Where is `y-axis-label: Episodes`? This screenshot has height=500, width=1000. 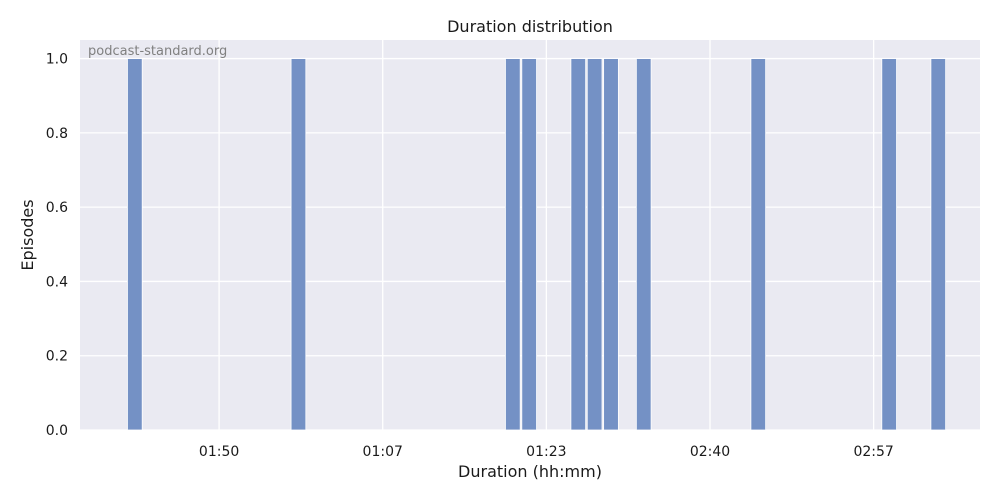
y-axis-label: Episodes is located at coordinates (27, 234).